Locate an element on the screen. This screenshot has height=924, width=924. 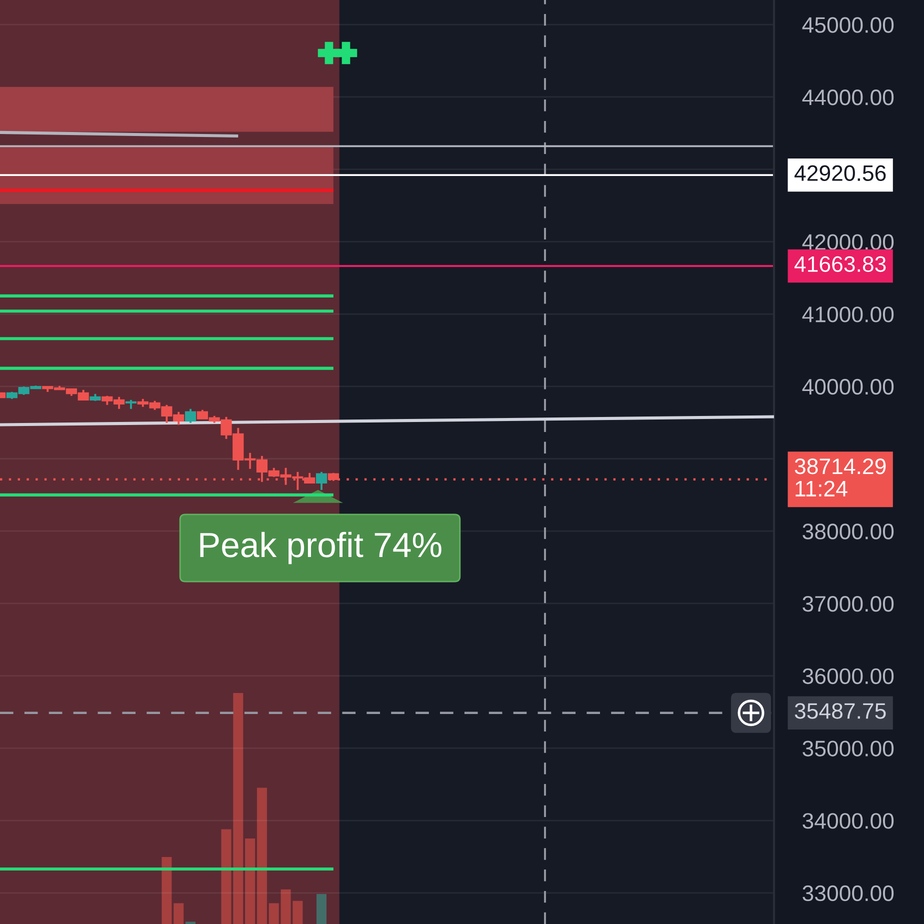
y-tick-label: 40000.00 is located at coordinates (848, 386).